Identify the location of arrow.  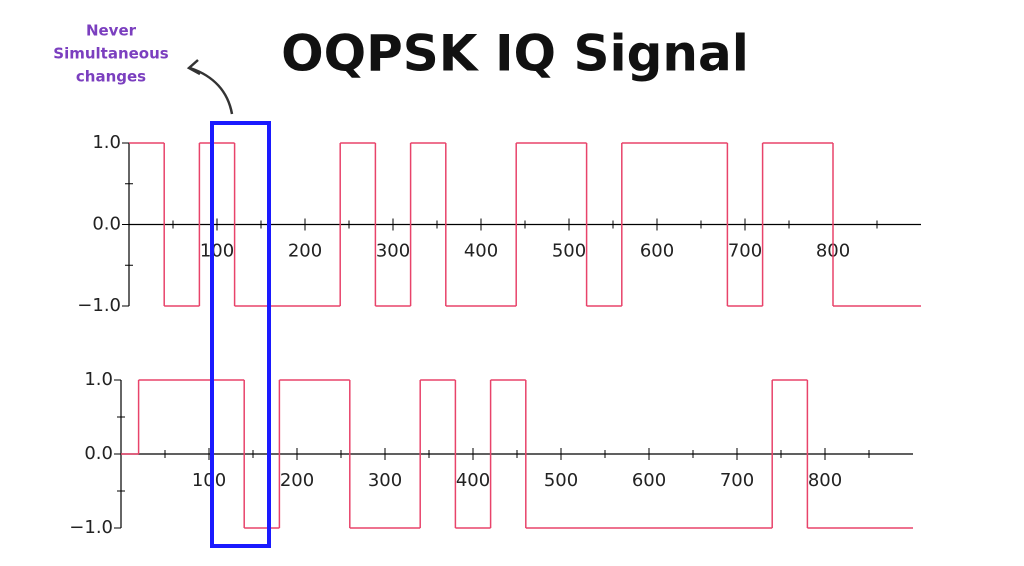
(211, 90).